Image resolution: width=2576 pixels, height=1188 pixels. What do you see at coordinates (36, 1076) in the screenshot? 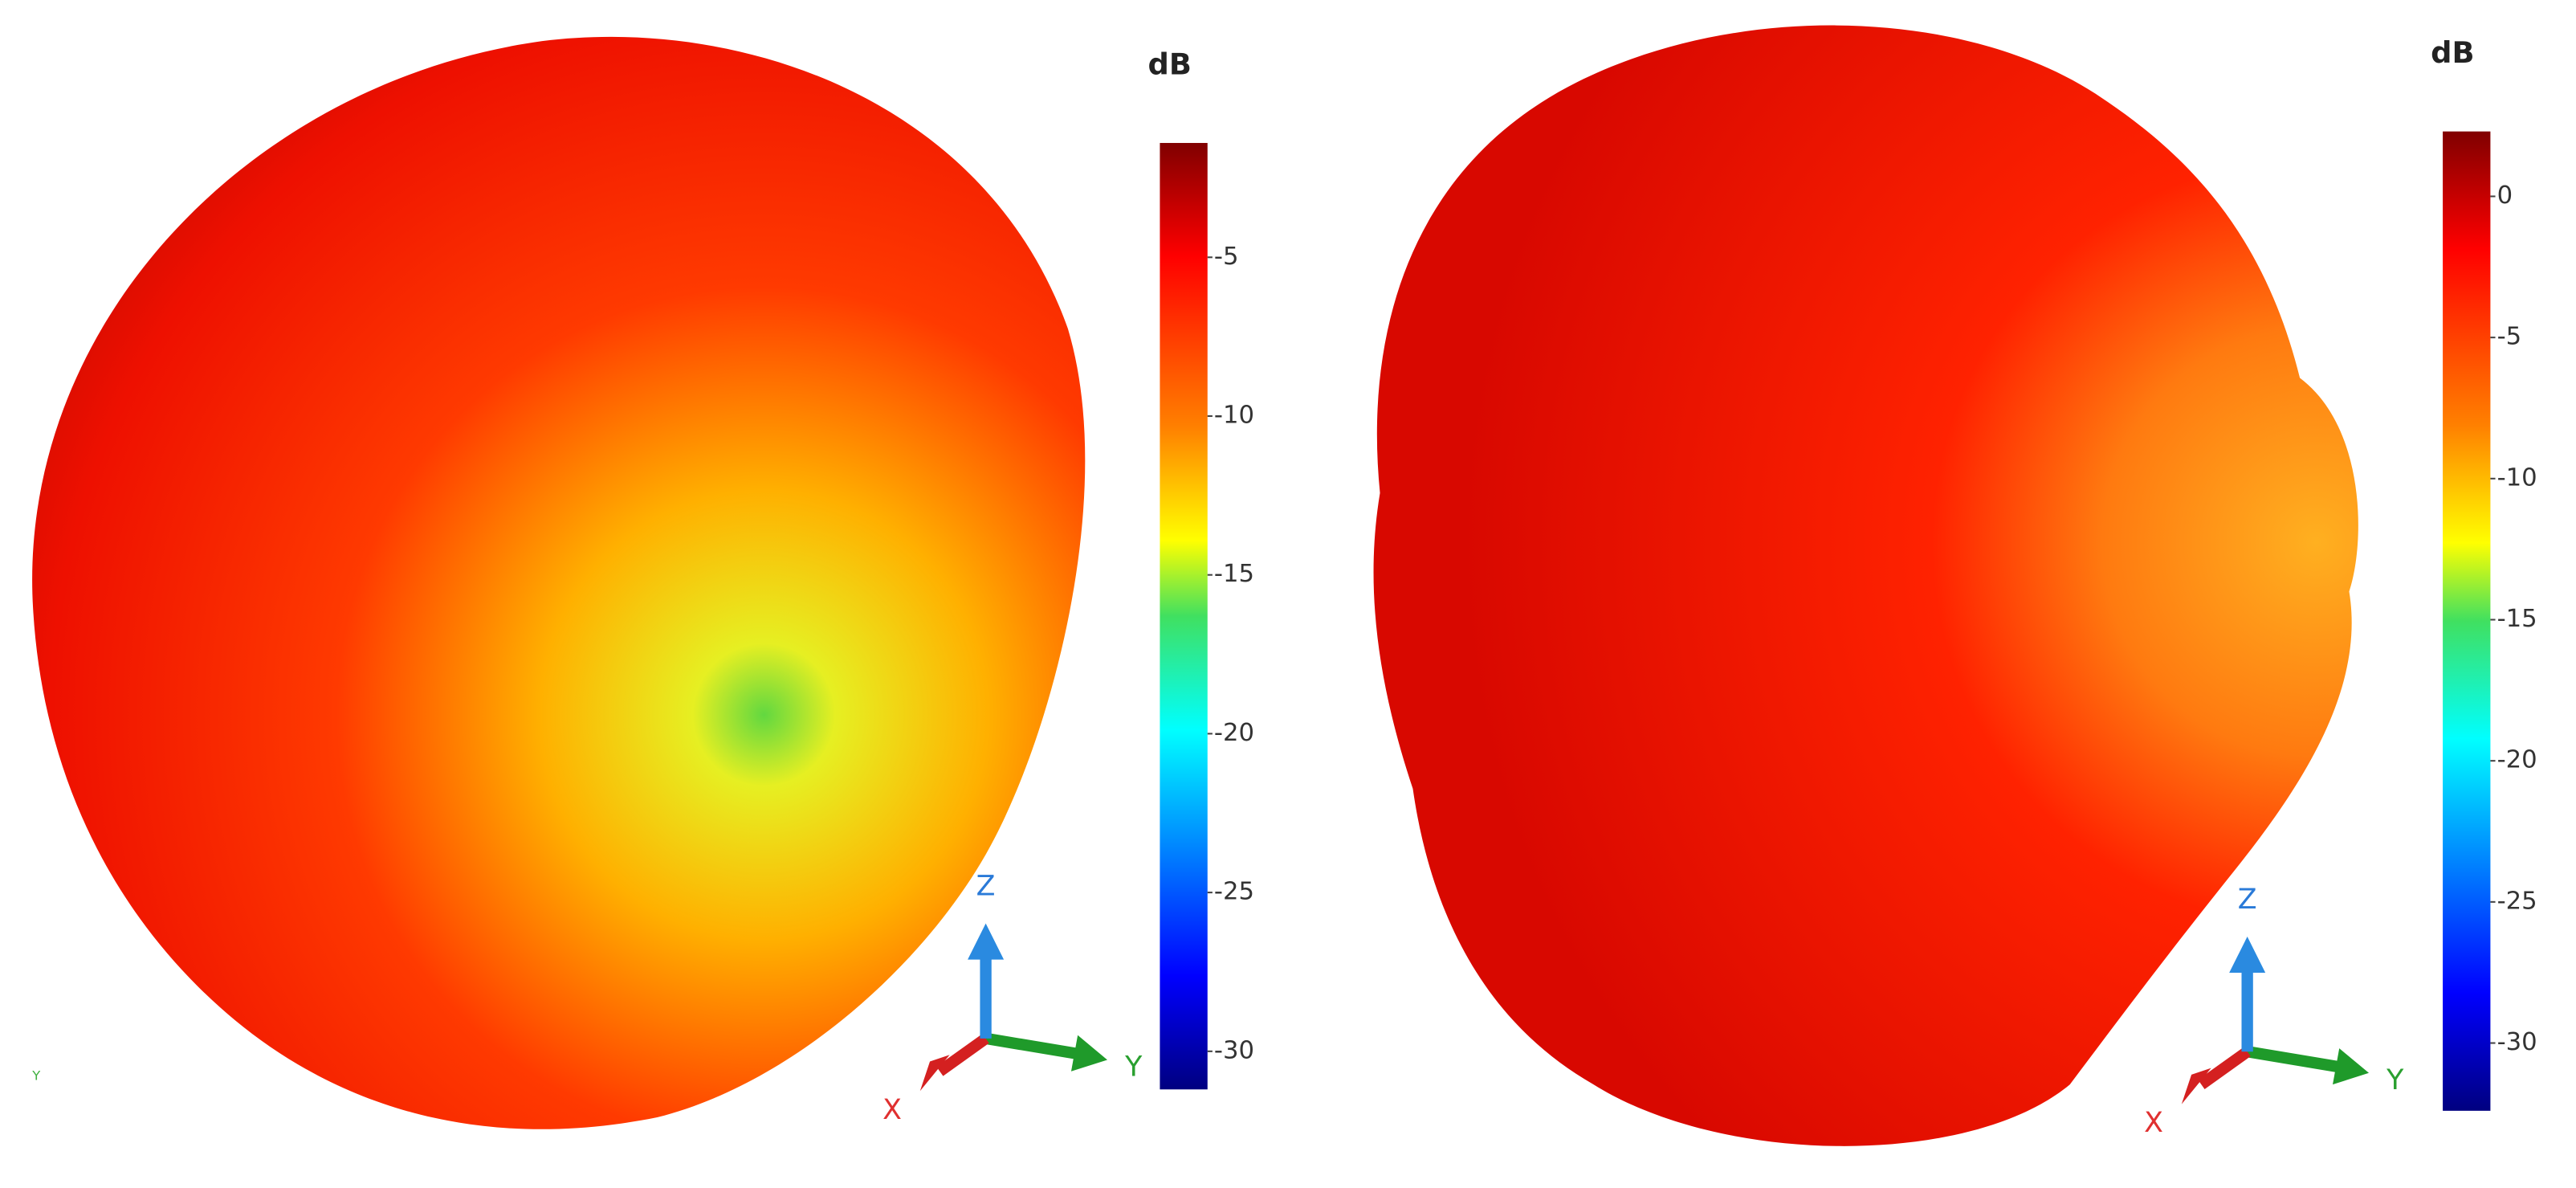
I see `corner-label: Y` at bounding box center [36, 1076].